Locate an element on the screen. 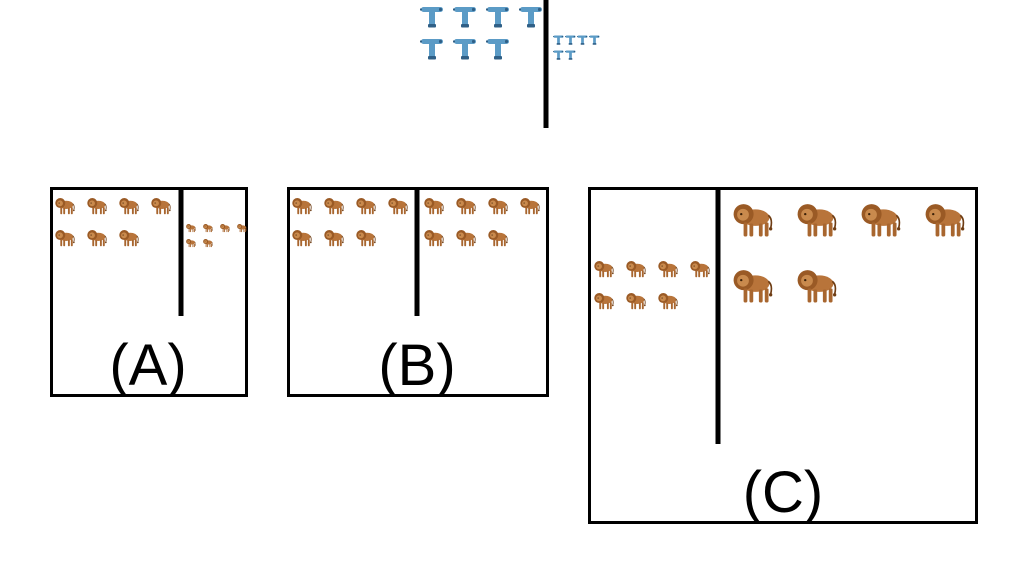 This screenshot has width=1027, height=574. option-a-left-objects is located at coordinates (113, 222).